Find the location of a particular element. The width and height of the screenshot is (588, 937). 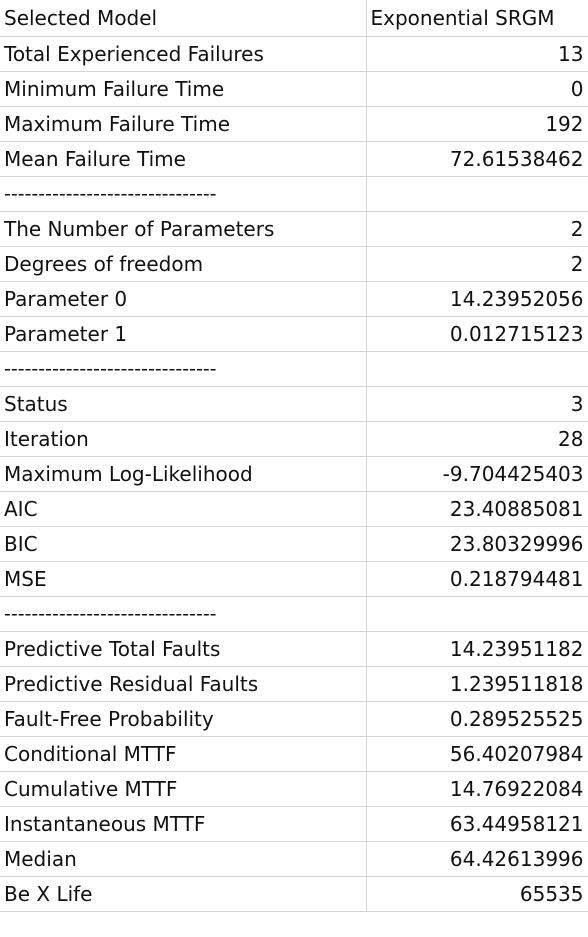

row-value-cell: 13 is located at coordinates (477, 54).